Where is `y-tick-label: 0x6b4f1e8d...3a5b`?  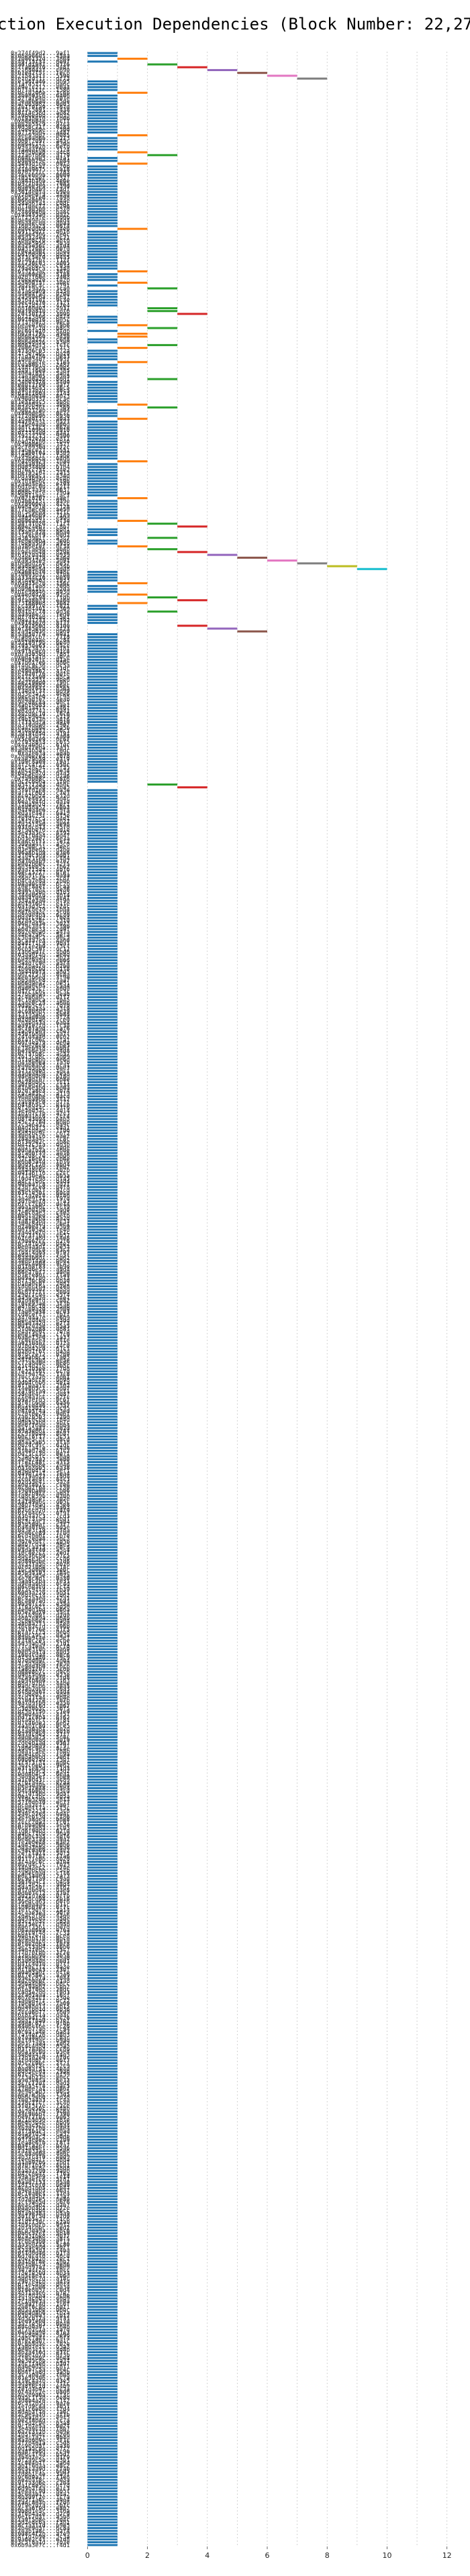 y-tick-label: 0x6b4f1e8d...3a5b is located at coordinates (40, 2372).